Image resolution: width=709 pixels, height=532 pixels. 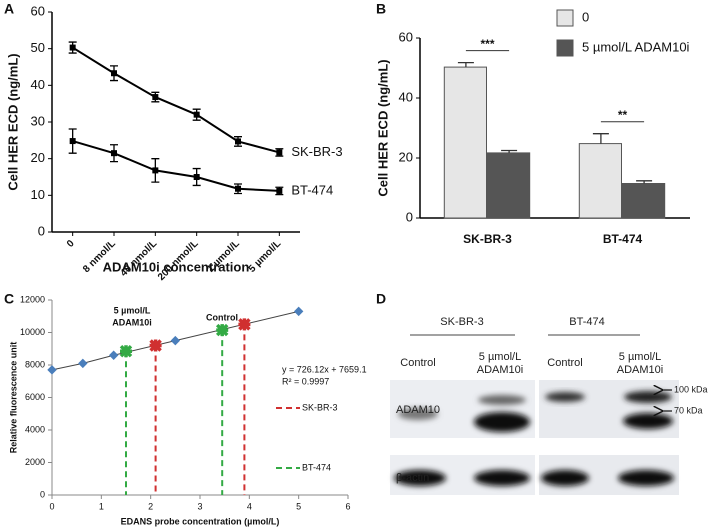 I want to click on x-tick-label: 5, so click(x=298, y=506).